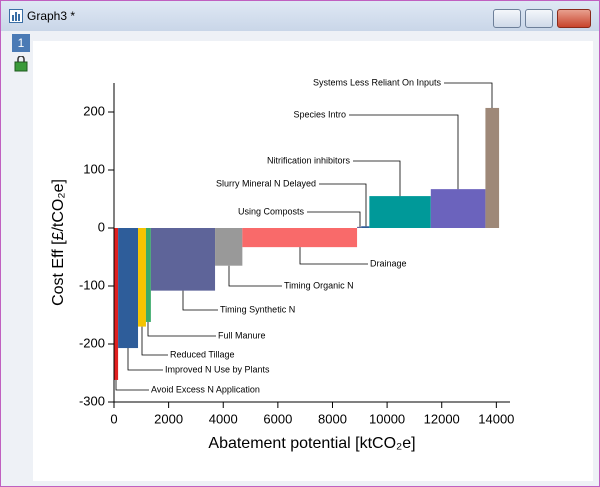 The width and height of the screenshot is (600, 487). I want to click on maximize-button, so click(539, 18).